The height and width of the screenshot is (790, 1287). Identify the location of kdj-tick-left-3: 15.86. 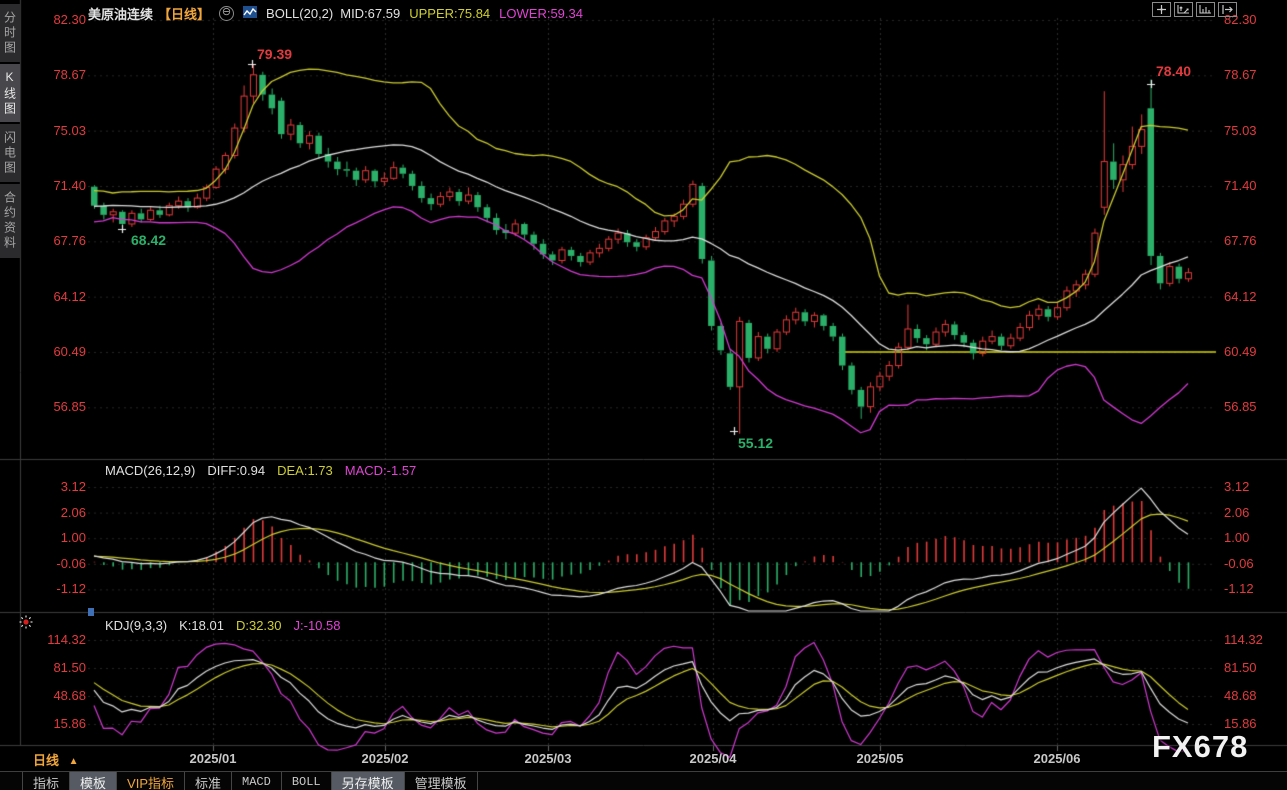
(69, 723).